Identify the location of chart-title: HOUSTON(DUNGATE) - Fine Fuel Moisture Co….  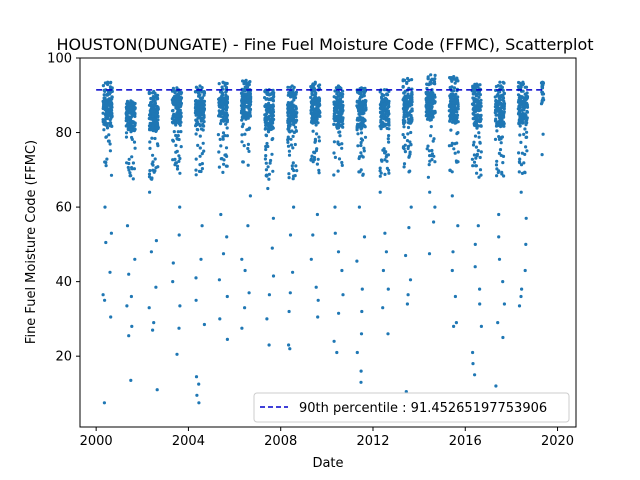
(324, 44).